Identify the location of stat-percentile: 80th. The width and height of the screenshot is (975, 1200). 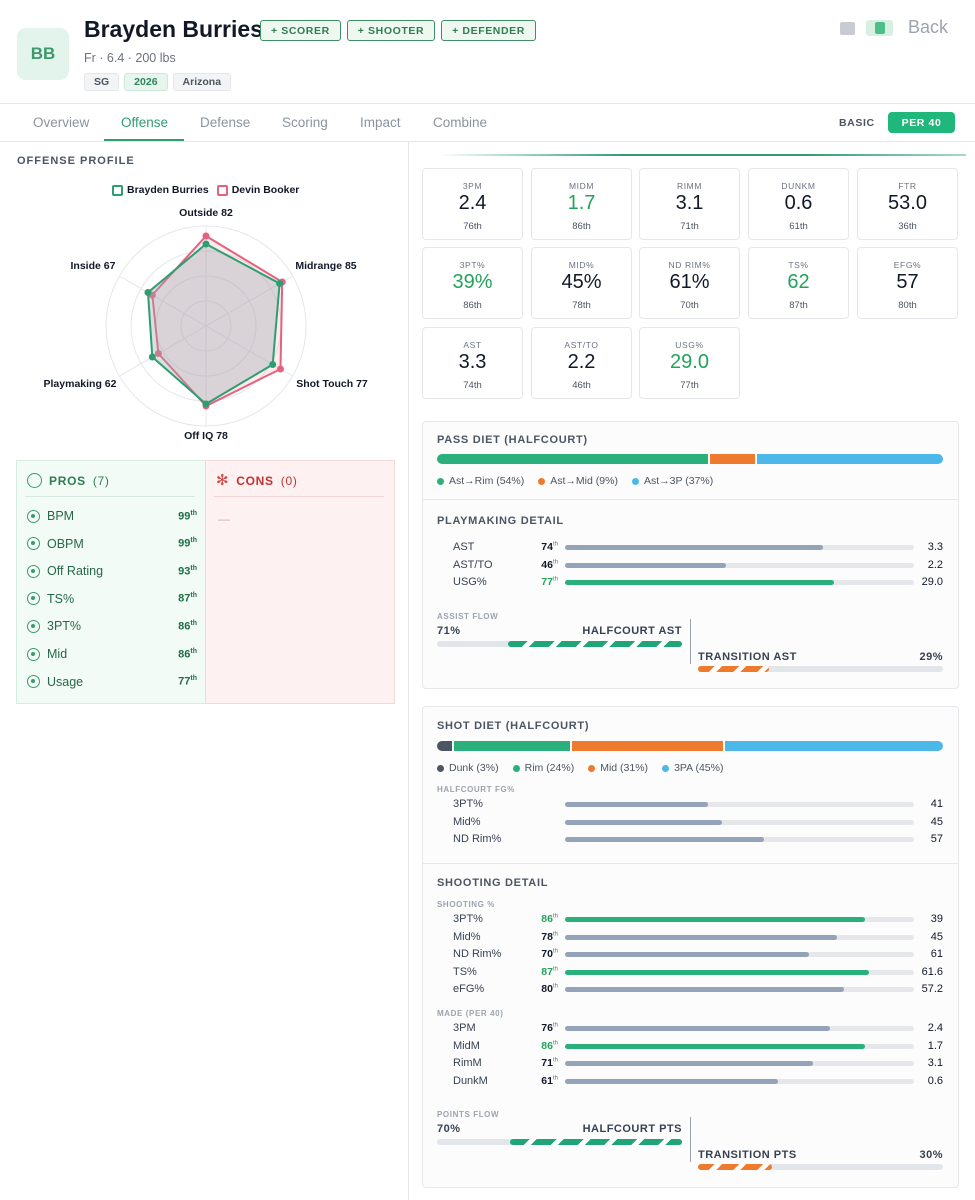
(907, 305).